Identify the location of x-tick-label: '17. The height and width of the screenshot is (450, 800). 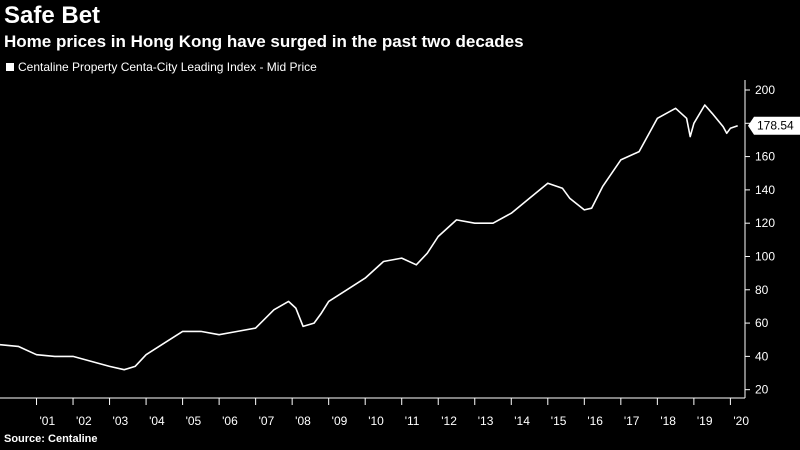
(632, 421).